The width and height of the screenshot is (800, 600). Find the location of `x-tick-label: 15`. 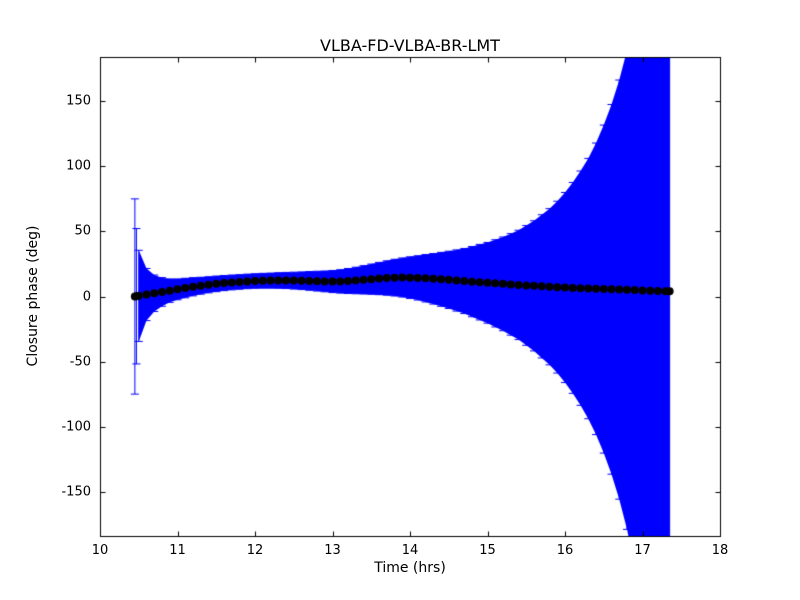

x-tick-label: 15 is located at coordinates (487, 550).